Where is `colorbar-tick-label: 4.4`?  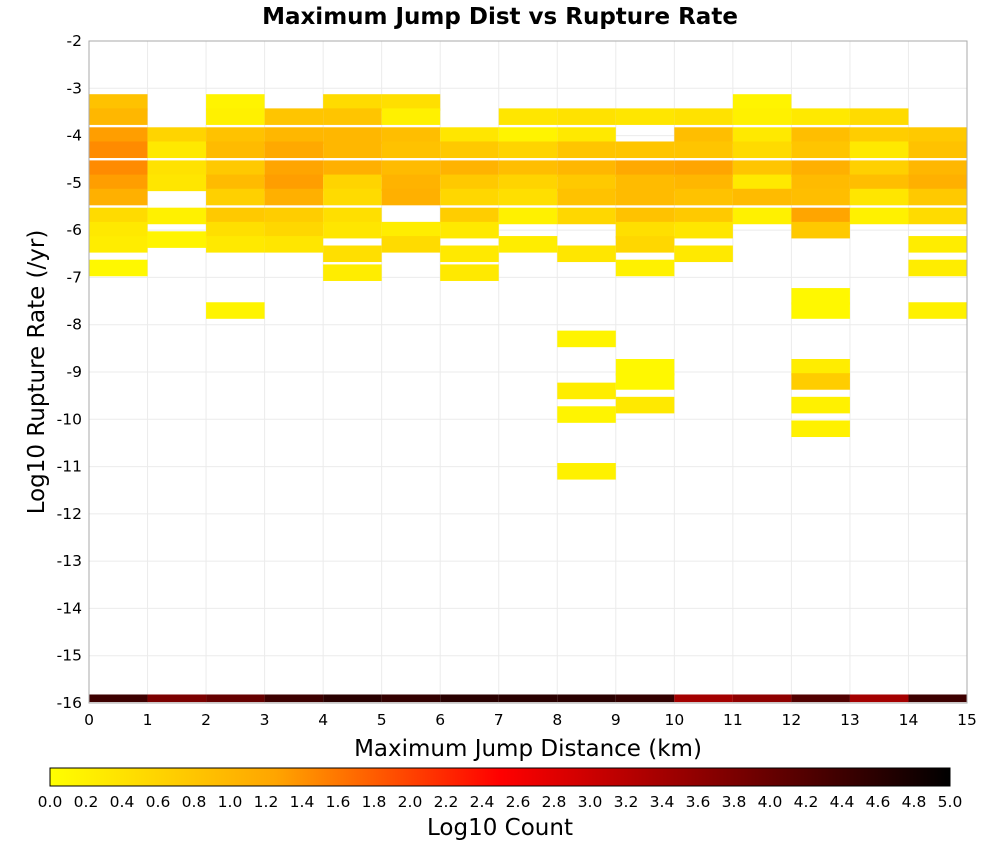 colorbar-tick-label: 4.4 is located at coordinates (842, 802).